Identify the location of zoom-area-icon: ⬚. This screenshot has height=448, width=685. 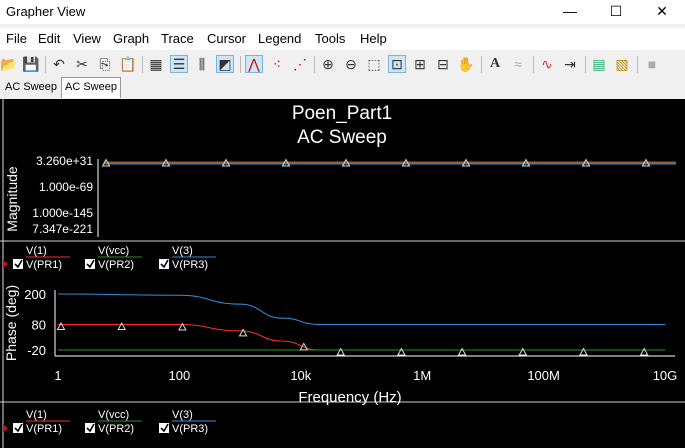
(374, 64).